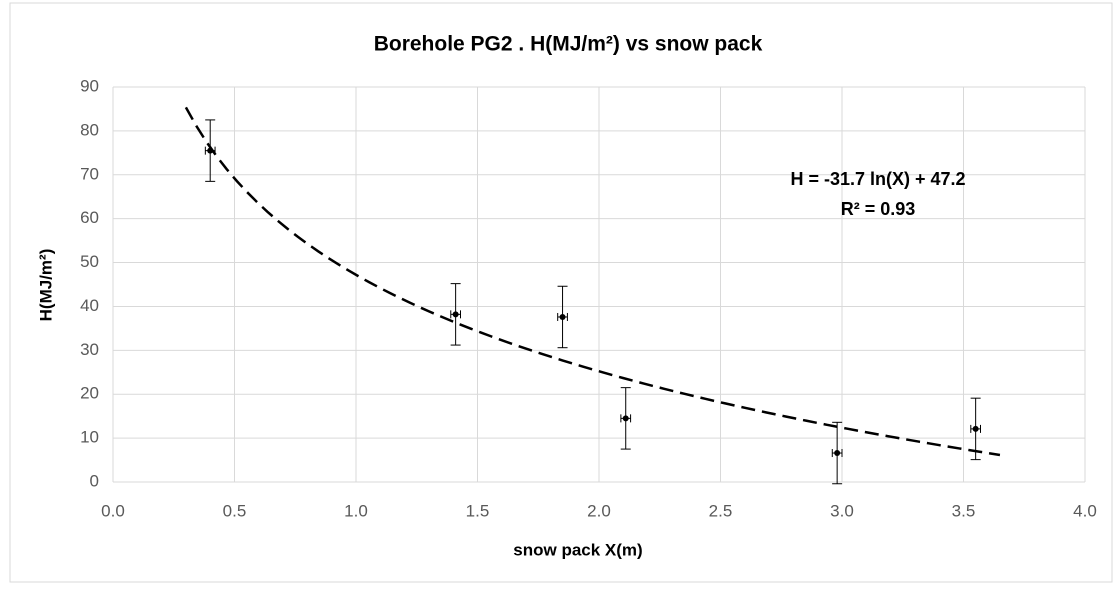 Image resolution: width=1119 pixels, height=590 pixels. I want to click on x-axis-label: snow pack X(m), so click(577, 549).